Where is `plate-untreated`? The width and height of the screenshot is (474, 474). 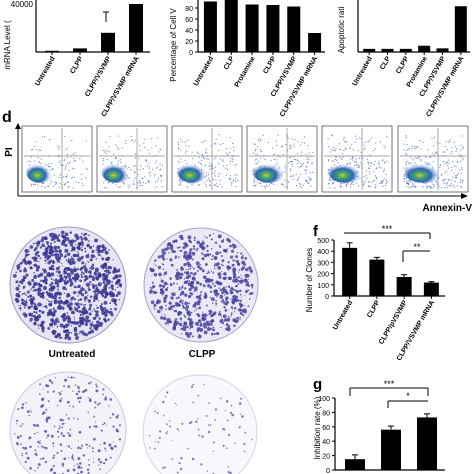
plate-untreated is located at coordinates (68, 285).